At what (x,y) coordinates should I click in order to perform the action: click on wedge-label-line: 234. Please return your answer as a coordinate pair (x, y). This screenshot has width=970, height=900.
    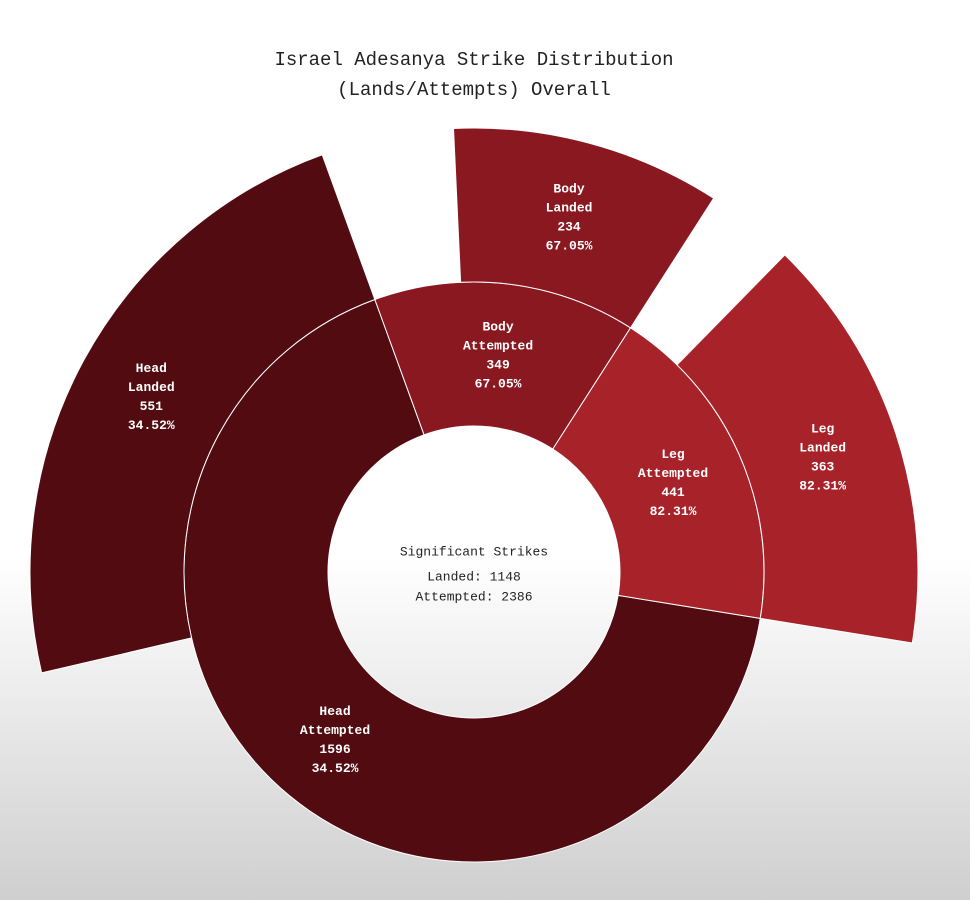
    Looking at the image, I should click on (569, 227).